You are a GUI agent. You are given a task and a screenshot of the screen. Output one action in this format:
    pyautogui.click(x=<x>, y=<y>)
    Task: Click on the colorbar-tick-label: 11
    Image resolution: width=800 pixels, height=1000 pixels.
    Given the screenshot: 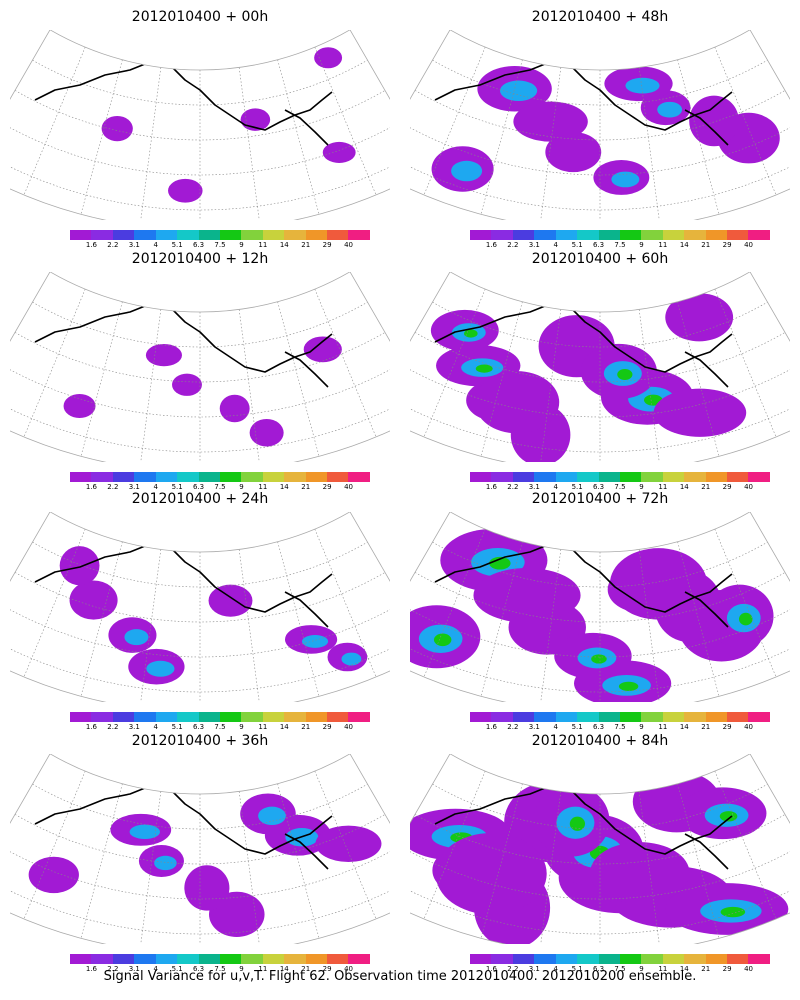 What is the action you would take?
    pyautogui.click(x=663, y=969)
    